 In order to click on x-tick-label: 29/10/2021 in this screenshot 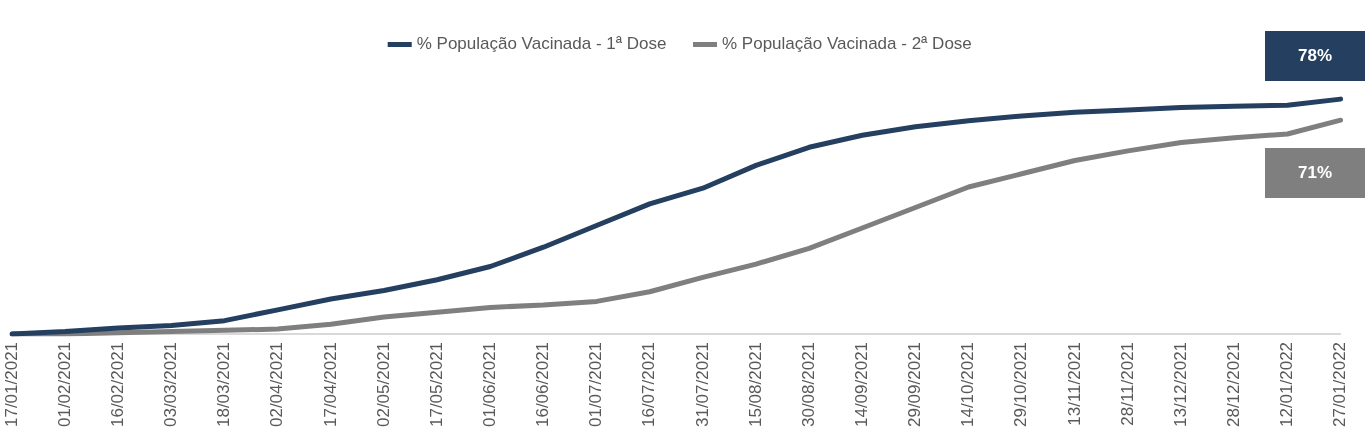, I will do `click(1021, 384)`.